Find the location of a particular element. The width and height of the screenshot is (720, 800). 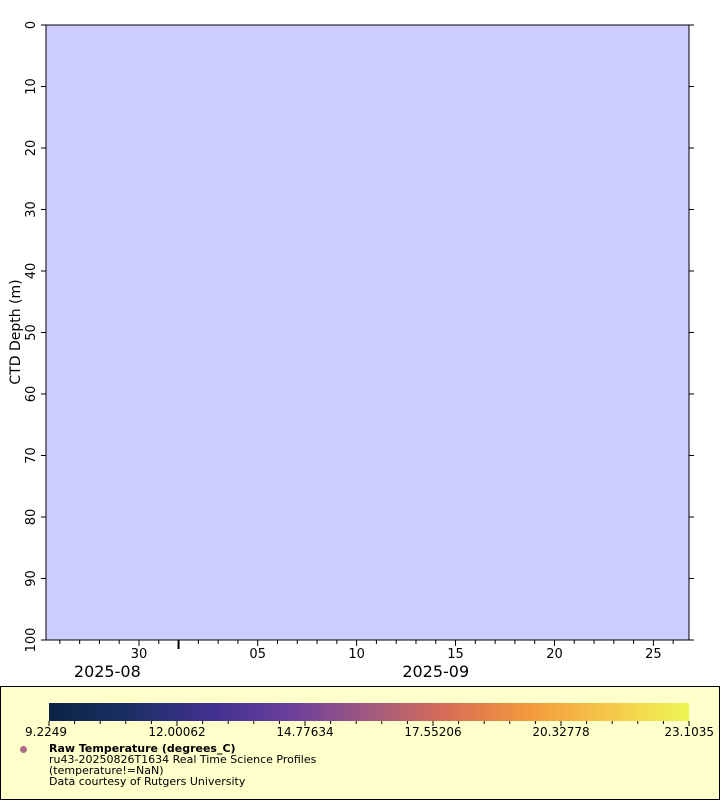

legend-marker-icon is located at coordinates (23, 749).